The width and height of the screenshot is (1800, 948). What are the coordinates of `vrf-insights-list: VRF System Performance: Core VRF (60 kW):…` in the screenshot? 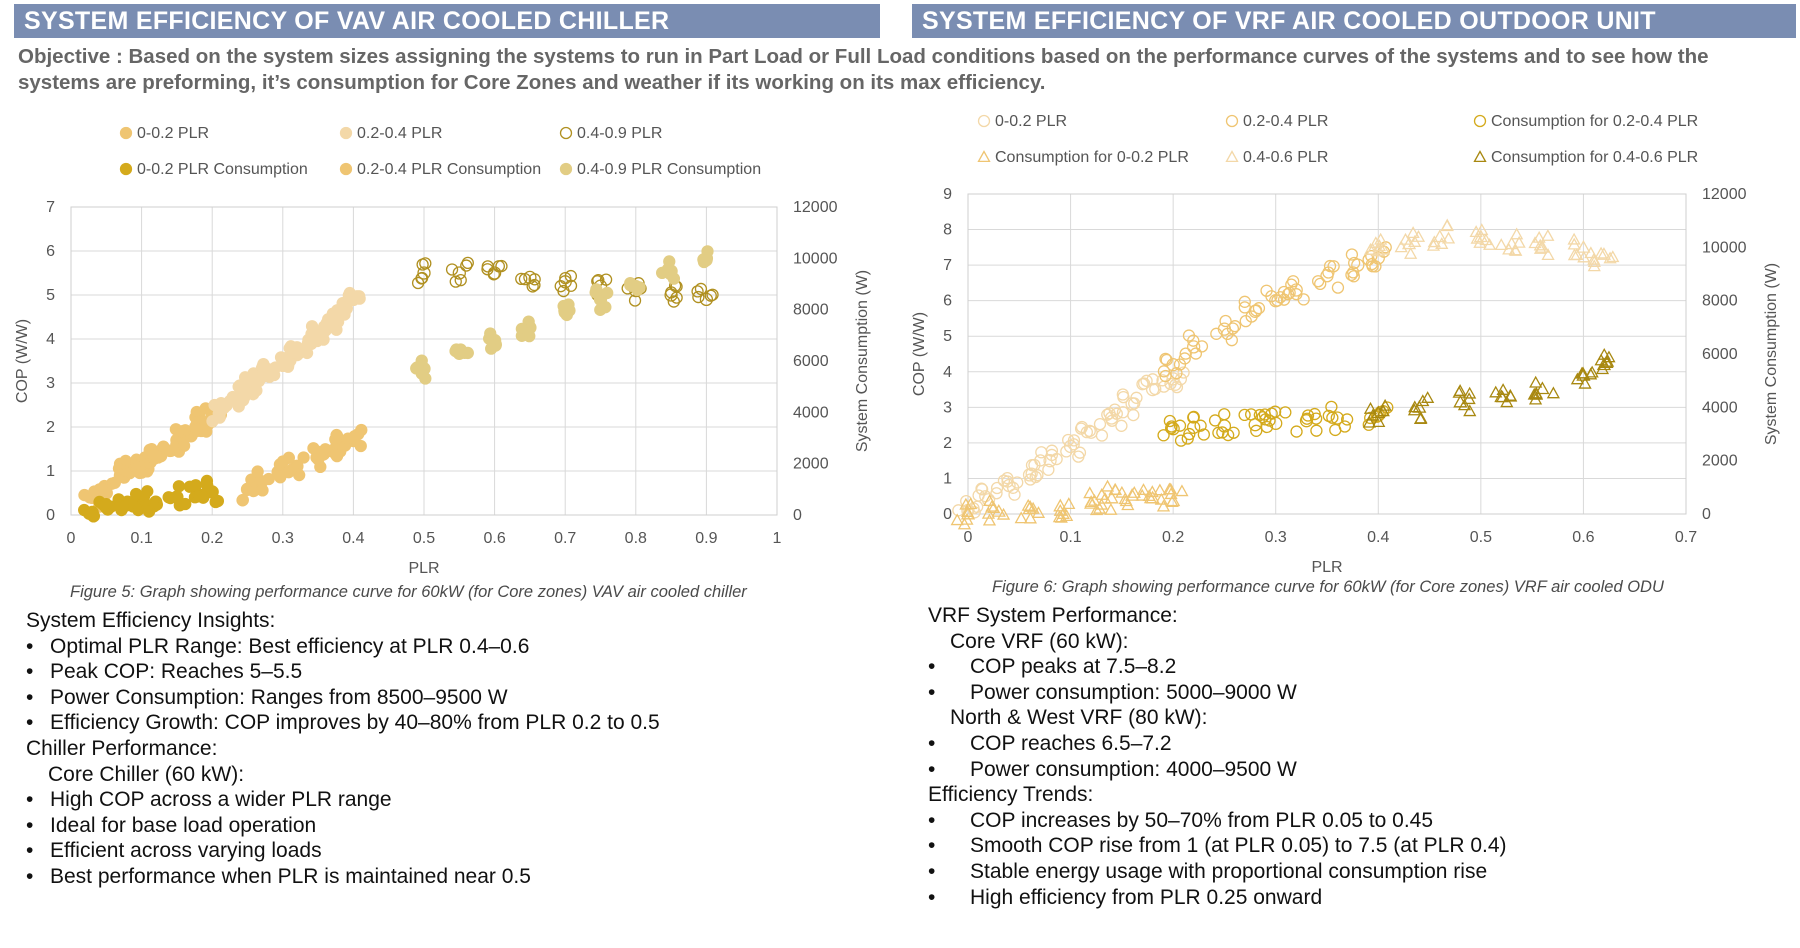 It's located at (1217, 756).